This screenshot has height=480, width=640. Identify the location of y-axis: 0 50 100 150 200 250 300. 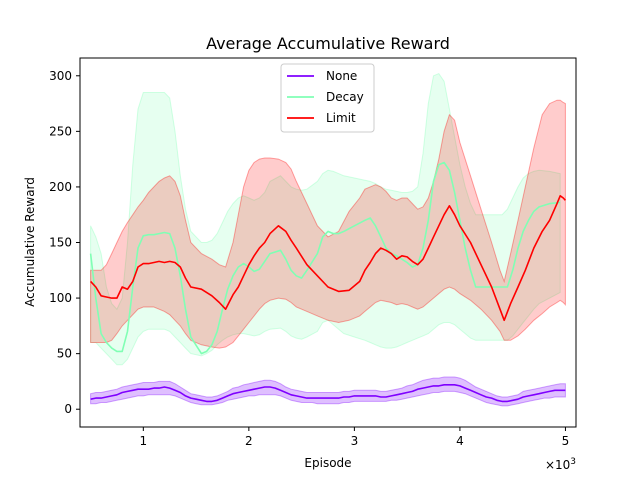
(64, 242).